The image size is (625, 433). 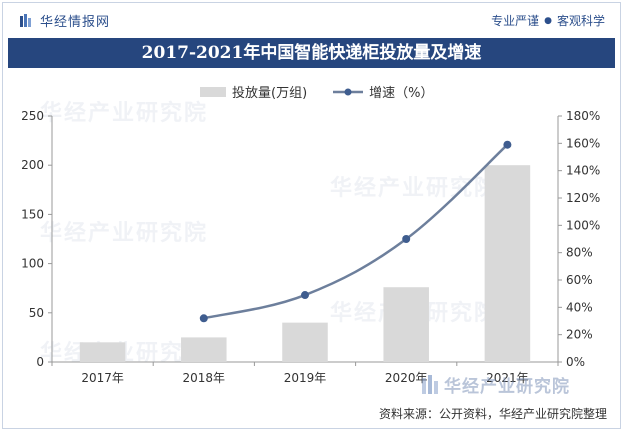 What do you see at coordinates (492, 414) in the screenshot?
I see `source-note: 资料来源：公开资料，华经产业研究院整理` at bounding box center [492, 414].